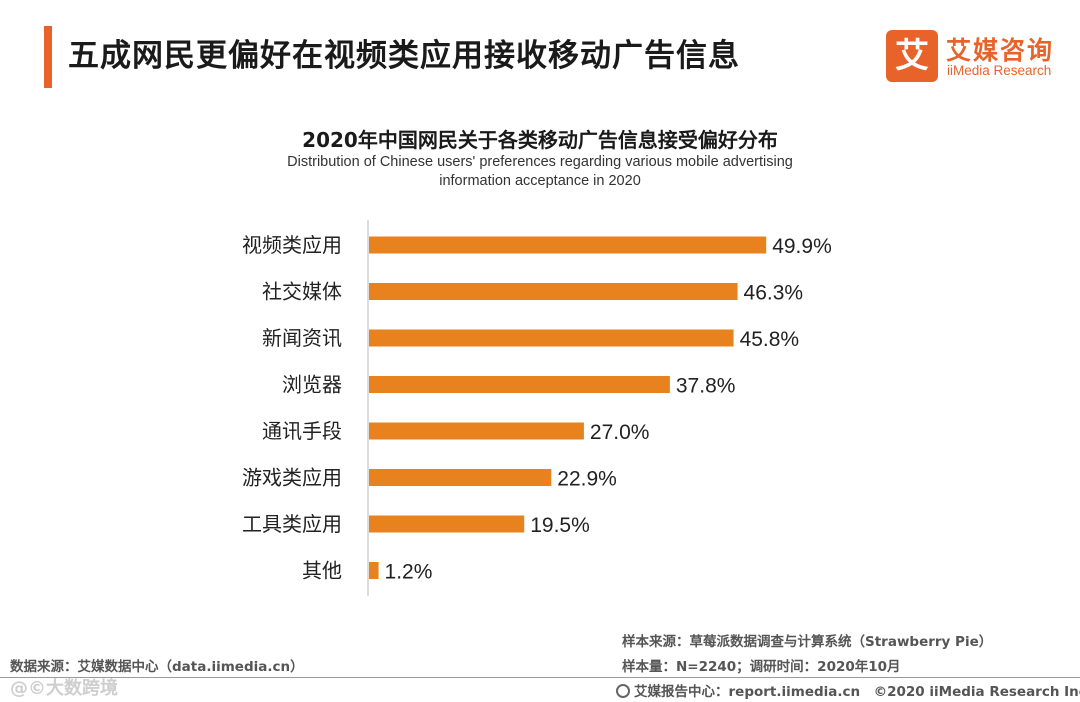 This screenshot has height=702, width=1080. Describe the element at coordinates (292, 245) in the screenshot. I see `category-label: 视频类应用` at that location.